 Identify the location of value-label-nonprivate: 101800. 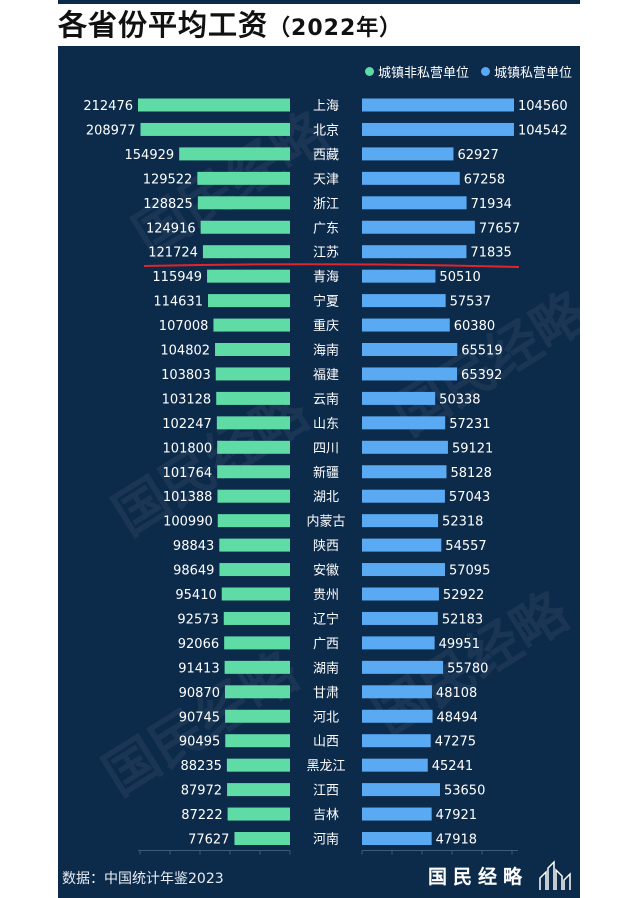
(188, 448).